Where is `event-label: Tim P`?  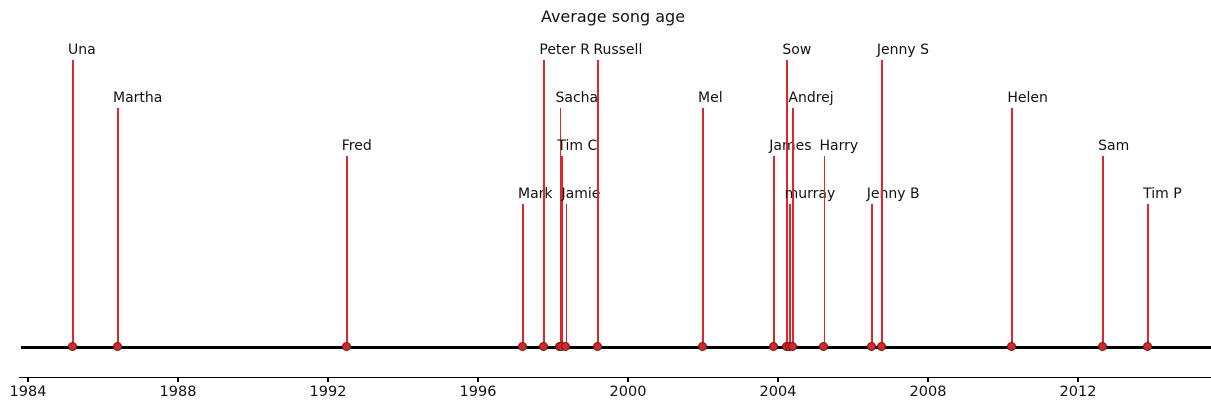
event-label: Tim P is located at coordinates (1162, 193).